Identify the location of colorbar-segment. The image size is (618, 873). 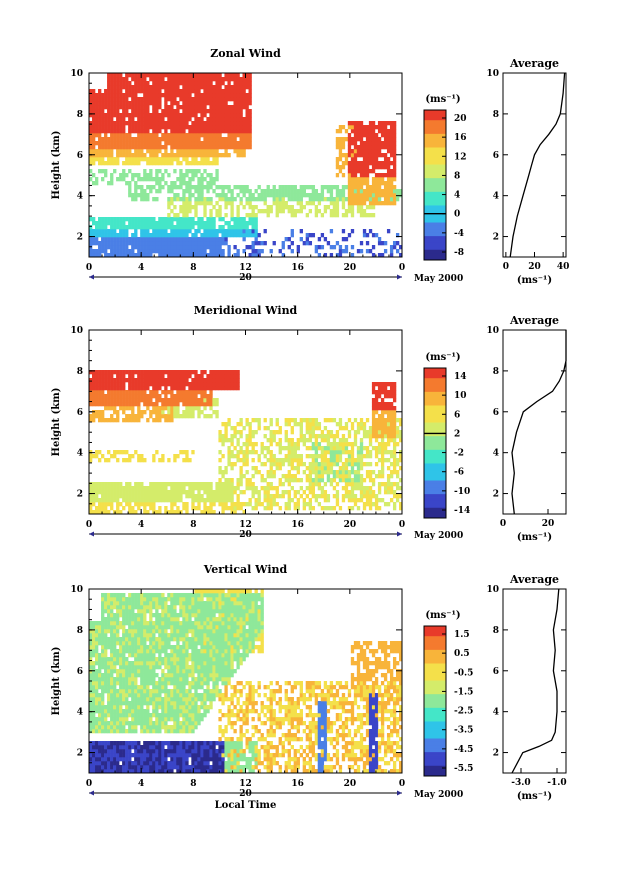
(435, 451).